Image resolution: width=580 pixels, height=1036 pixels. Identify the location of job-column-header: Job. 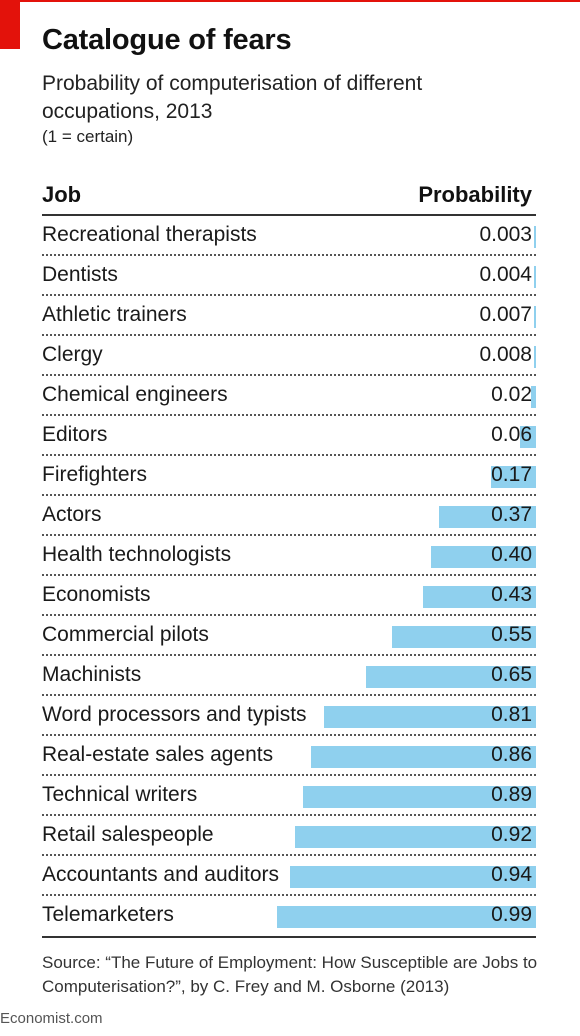
(62, 194).